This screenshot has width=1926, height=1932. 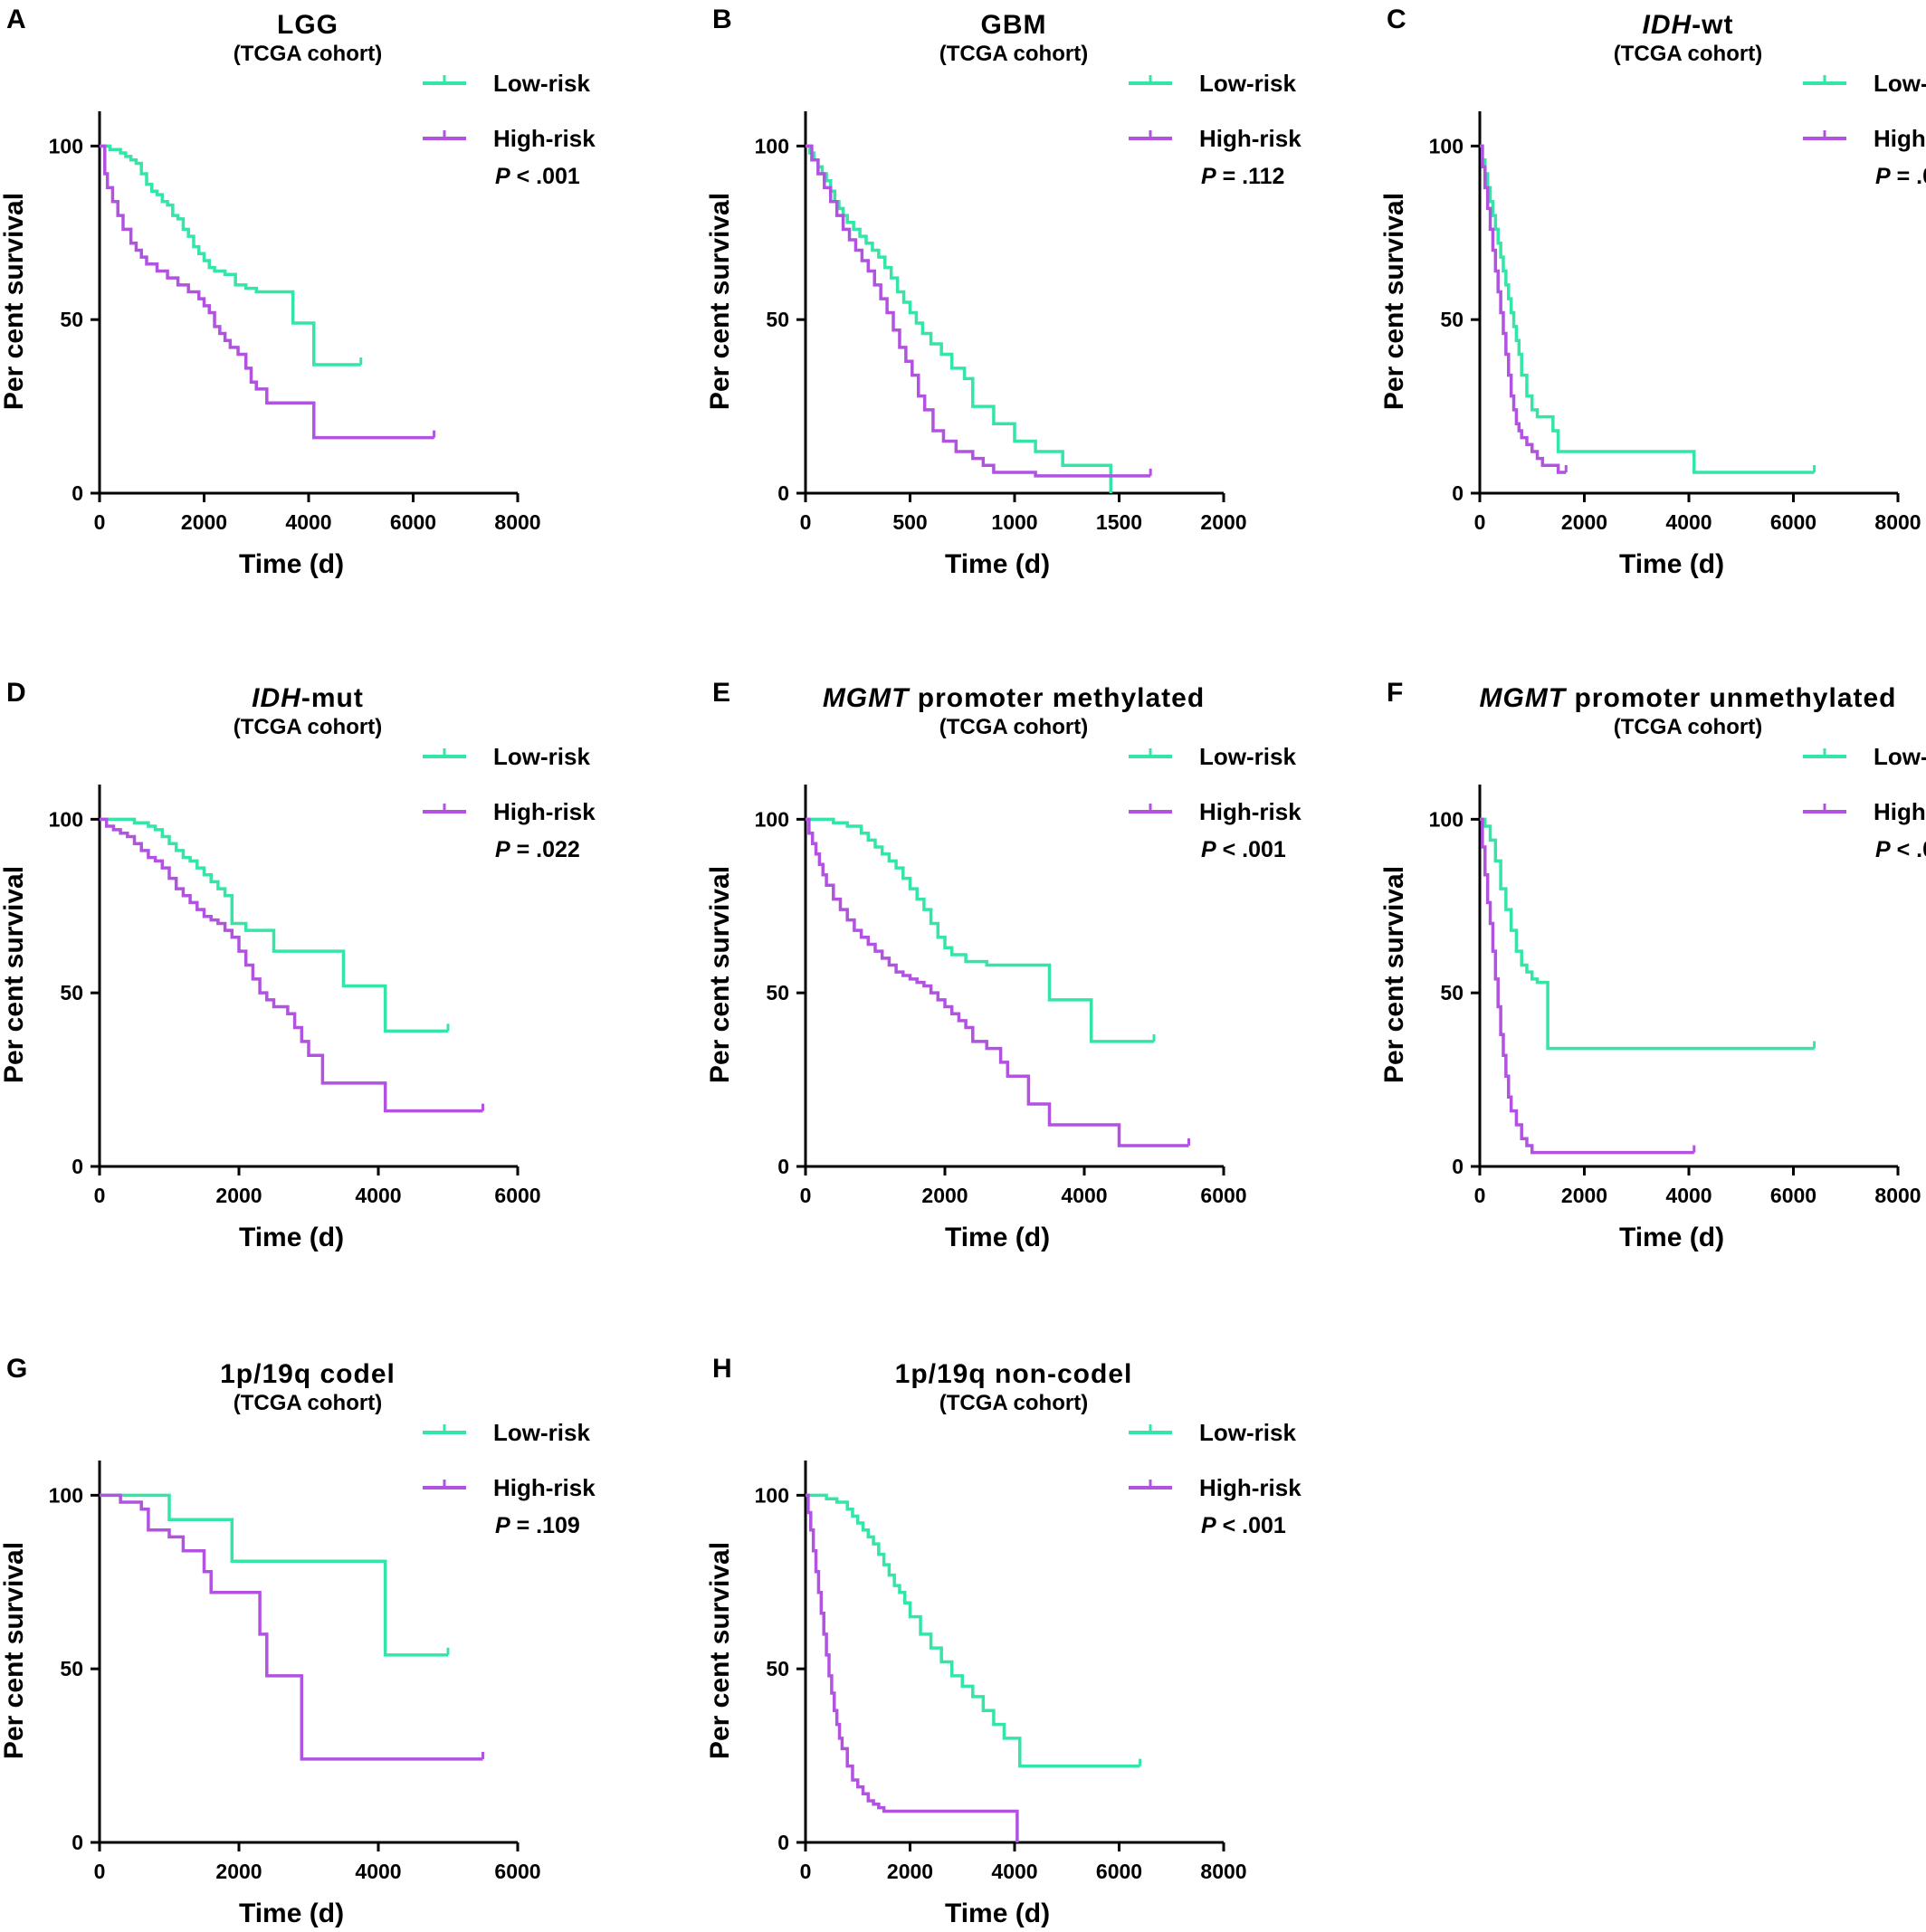 I want to click on title-segment: 1p/19q non-codel, so click(x=1014, y=1374).